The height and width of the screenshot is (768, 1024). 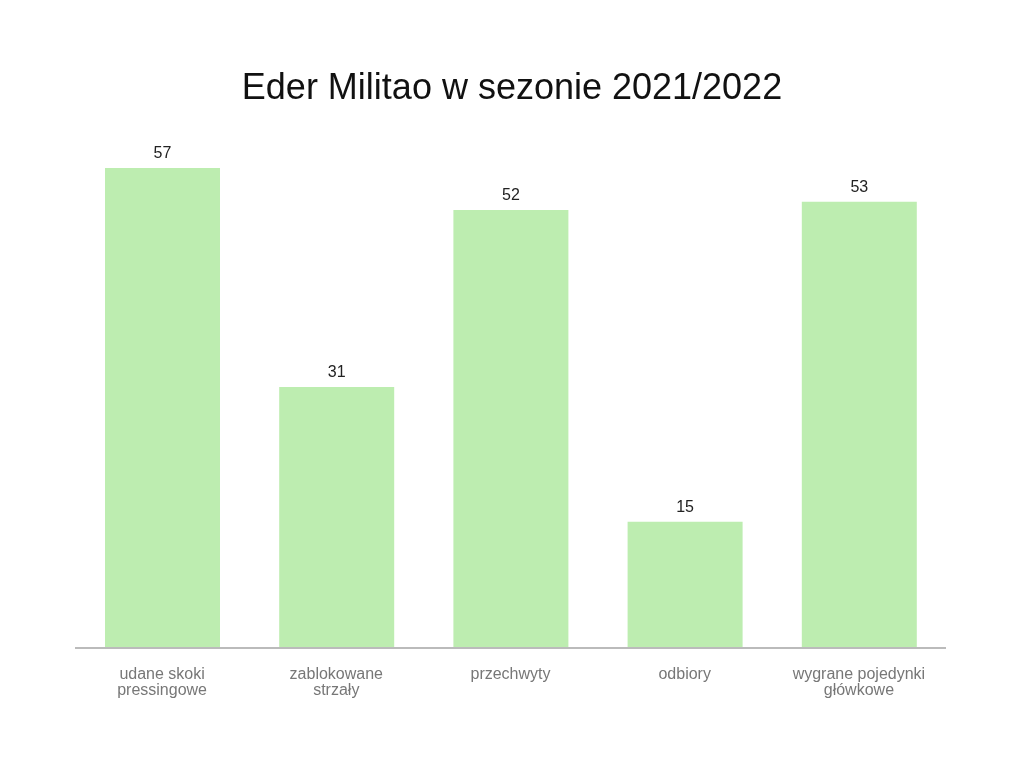 I want to click on data-label: 57, so click(x=162, y=152).